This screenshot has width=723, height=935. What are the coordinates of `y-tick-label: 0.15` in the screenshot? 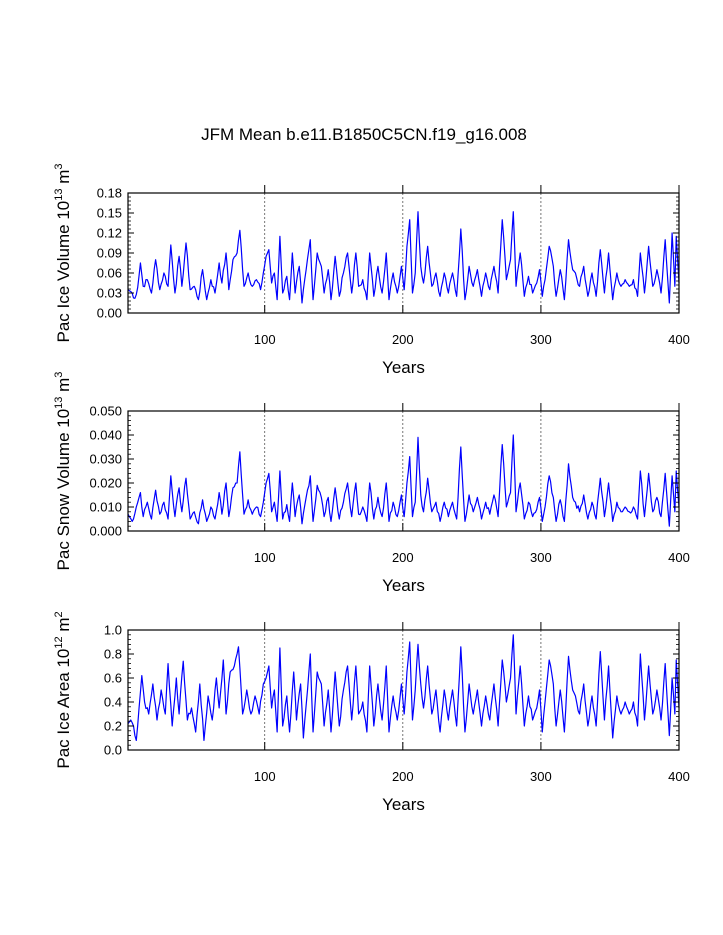 It's located at (109, 213).